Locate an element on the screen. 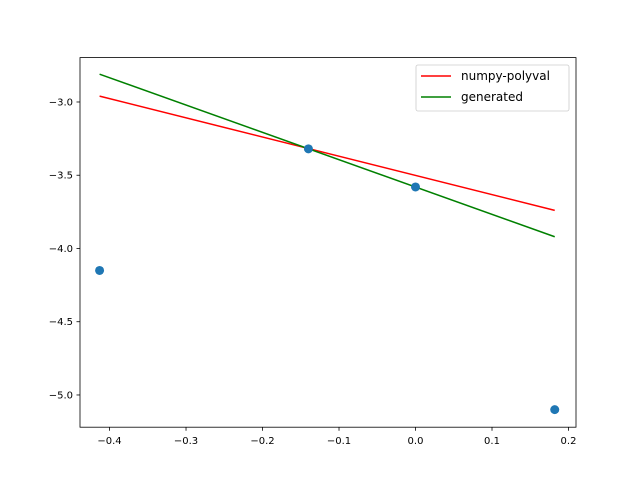  x-tick-label: −0.3 is located at coordinates (186, 441).